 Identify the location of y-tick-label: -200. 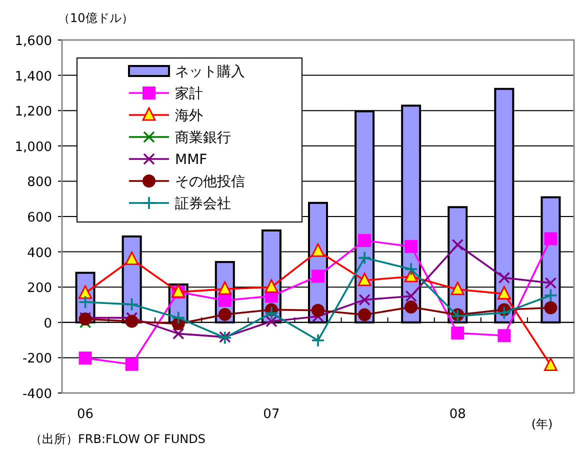
(37, 359).